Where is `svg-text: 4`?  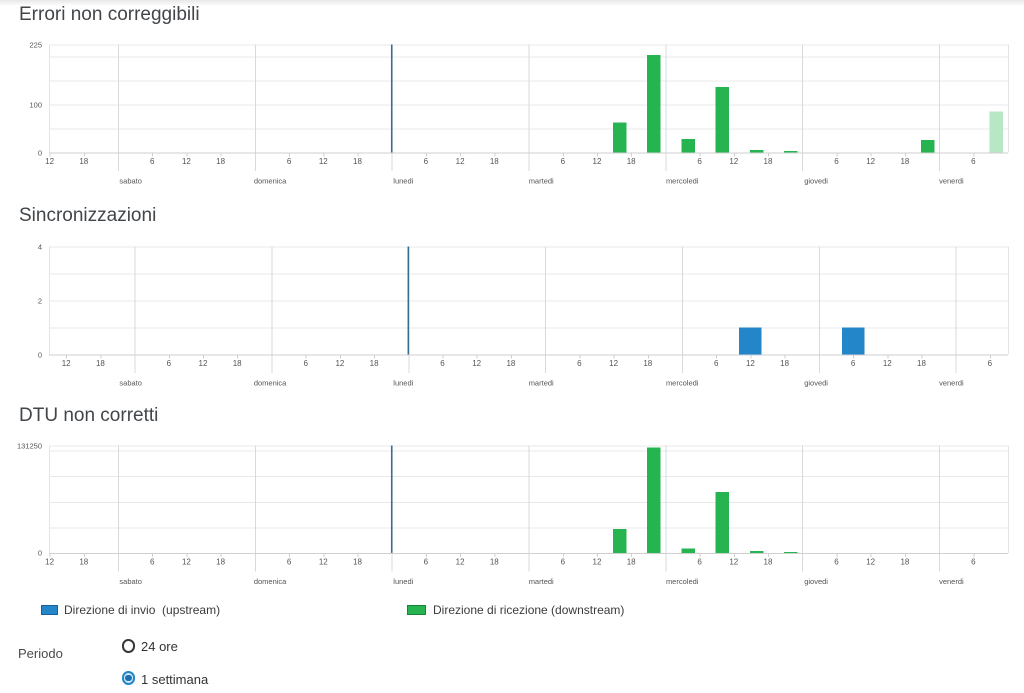
svg-text: 4 is located at coordinates (40, 246).